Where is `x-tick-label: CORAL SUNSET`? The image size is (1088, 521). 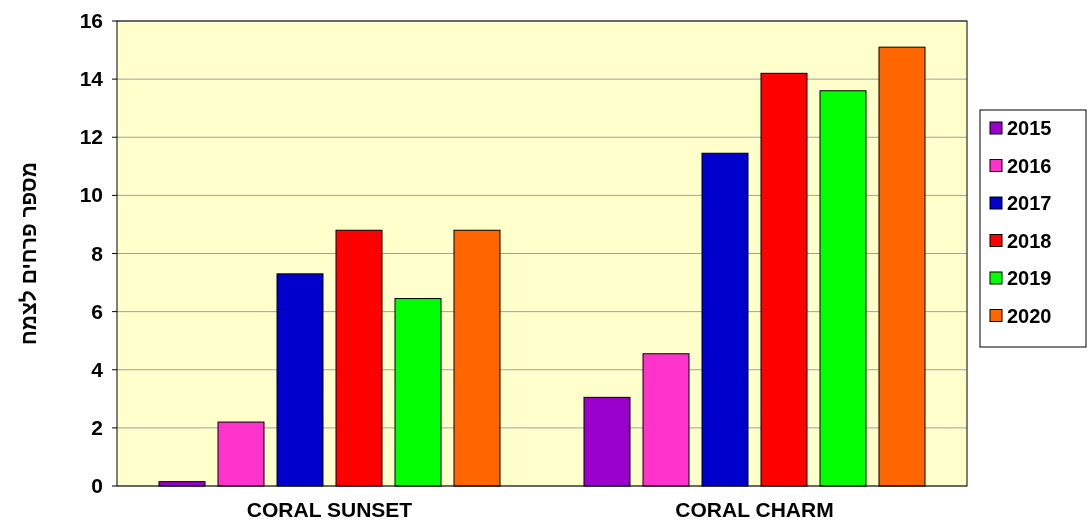
x-tick-label: CORAL SUNSET is located at coordinates (329, 509).